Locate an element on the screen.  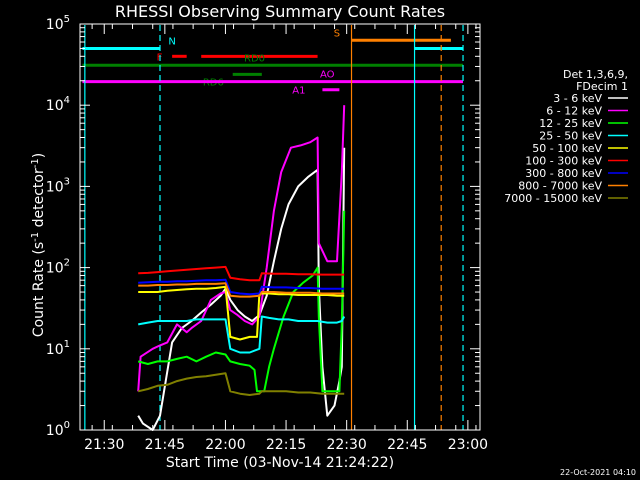
series-800-7000-kev is located at coordinates (241, 290).